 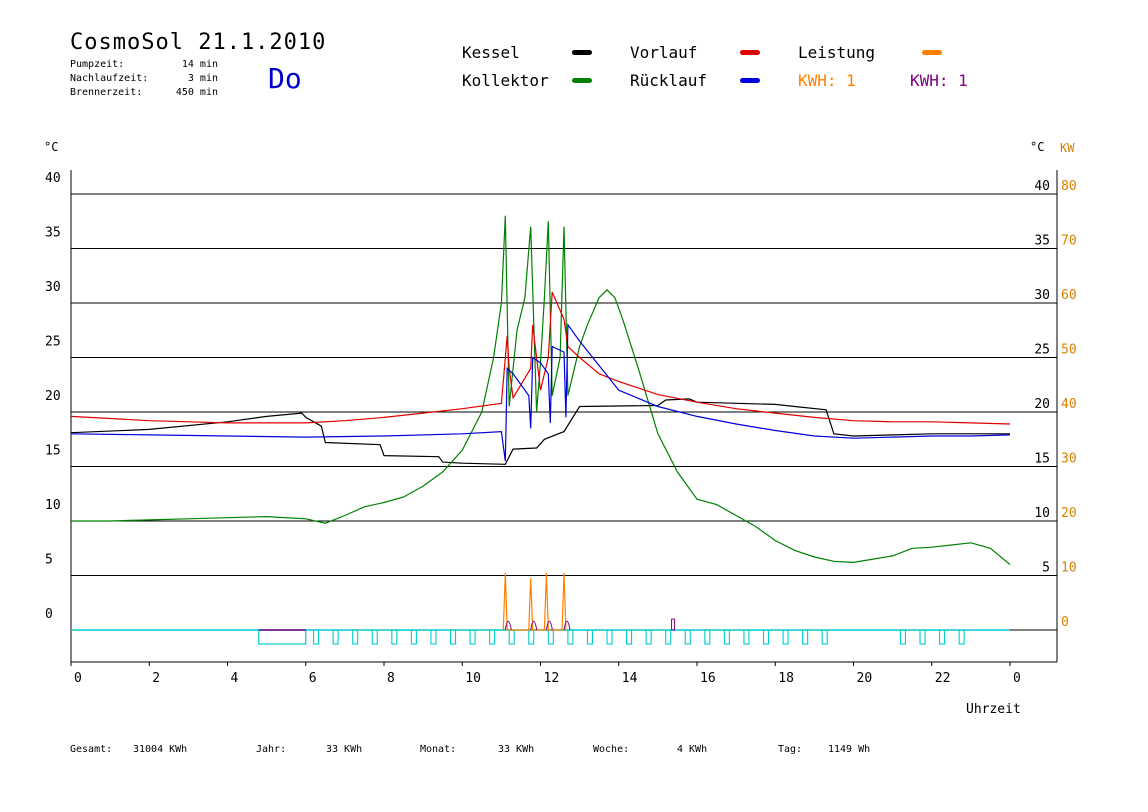 I want to click on followup-time-value: 3 min, so click(x=202, y=78).